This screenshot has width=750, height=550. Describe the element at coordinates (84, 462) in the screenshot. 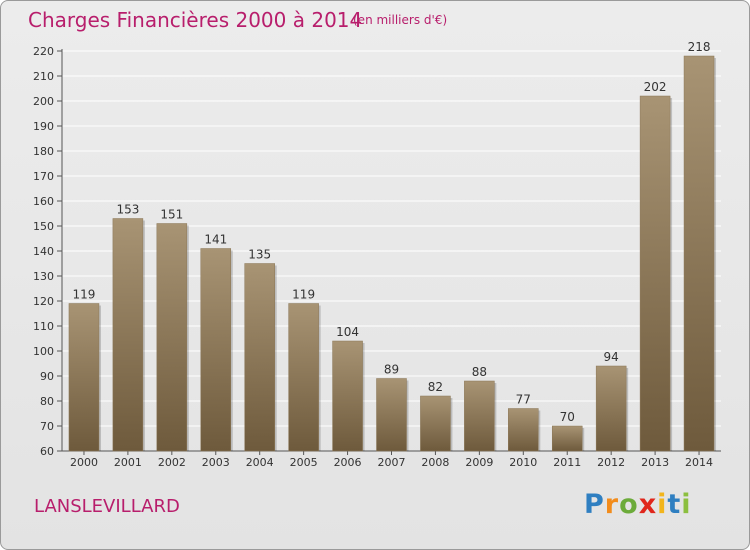

I see `x-tick-label: 2000` at that location.